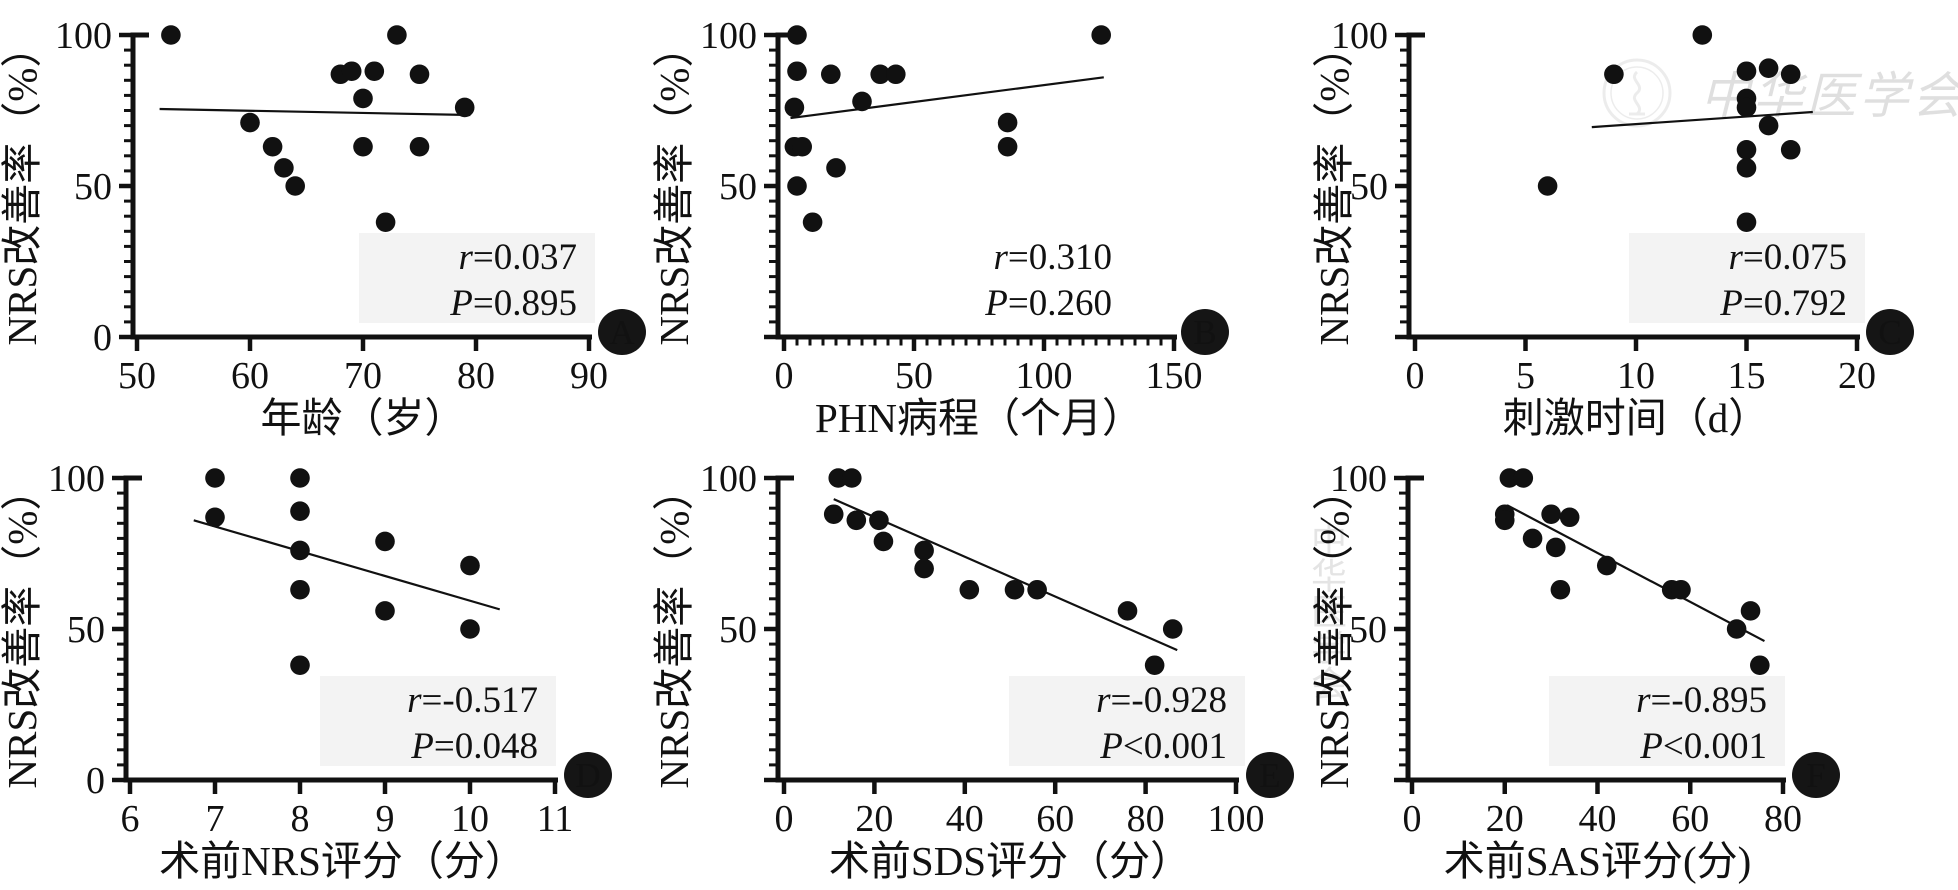 The height and width of the screenshot is (890, 1958). I want to click on x-tick-label: 20, so click(1505, 819).